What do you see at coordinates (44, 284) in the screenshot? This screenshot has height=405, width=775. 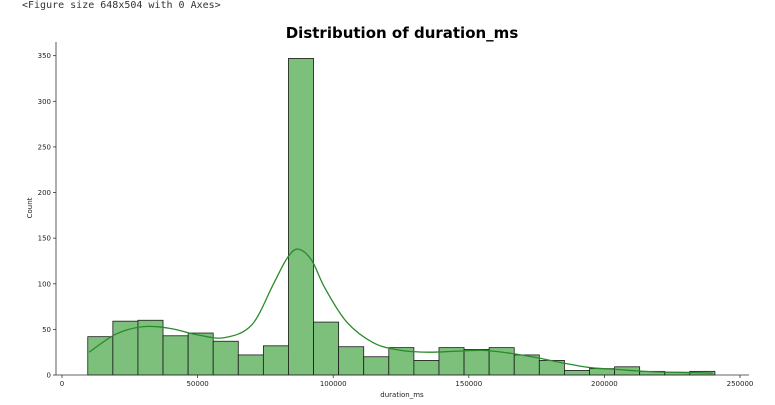 I see `y-tick-label-100: 100` at bounding box center [44, 284].